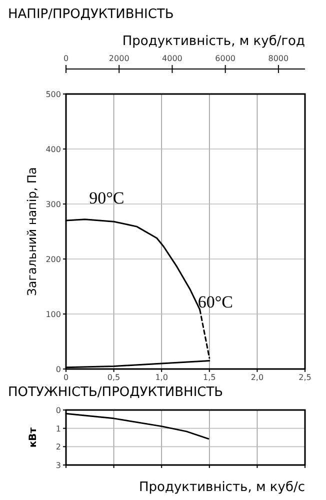  I want to click on chart-title: ПОТУЖНІСТЬ/ПРОДУКТИВНІСТЬ, so click(116, 392).